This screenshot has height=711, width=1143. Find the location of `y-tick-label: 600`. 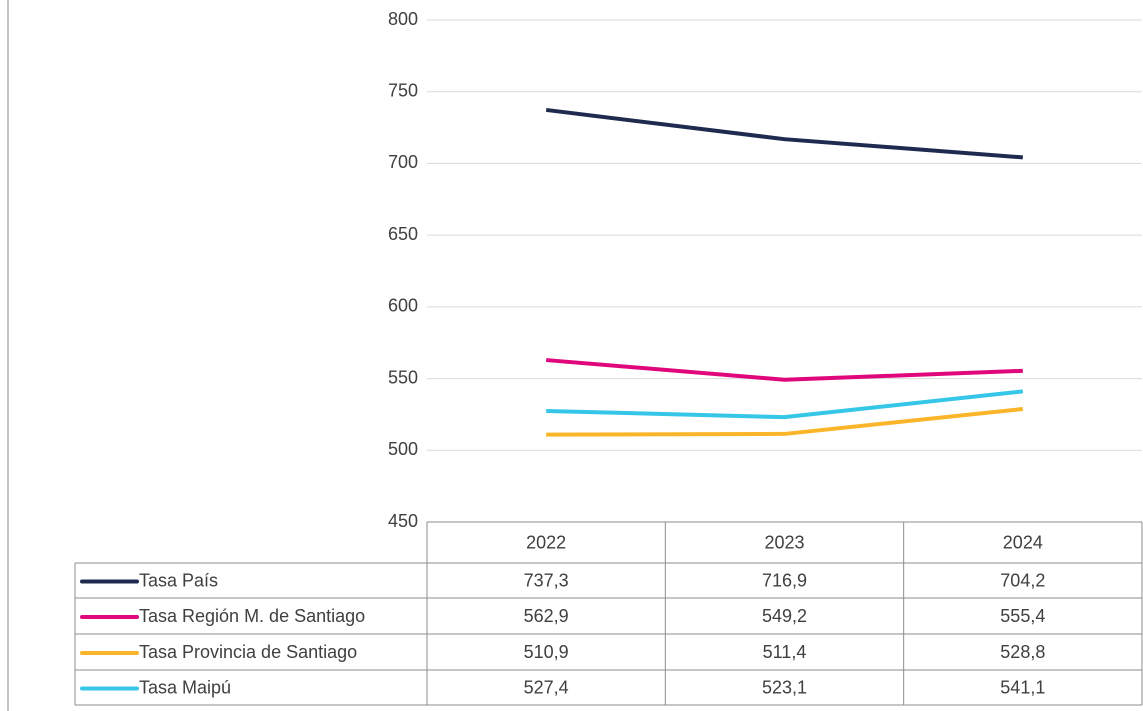

y-tick-label: 600 is located at coordinates (403, 306).